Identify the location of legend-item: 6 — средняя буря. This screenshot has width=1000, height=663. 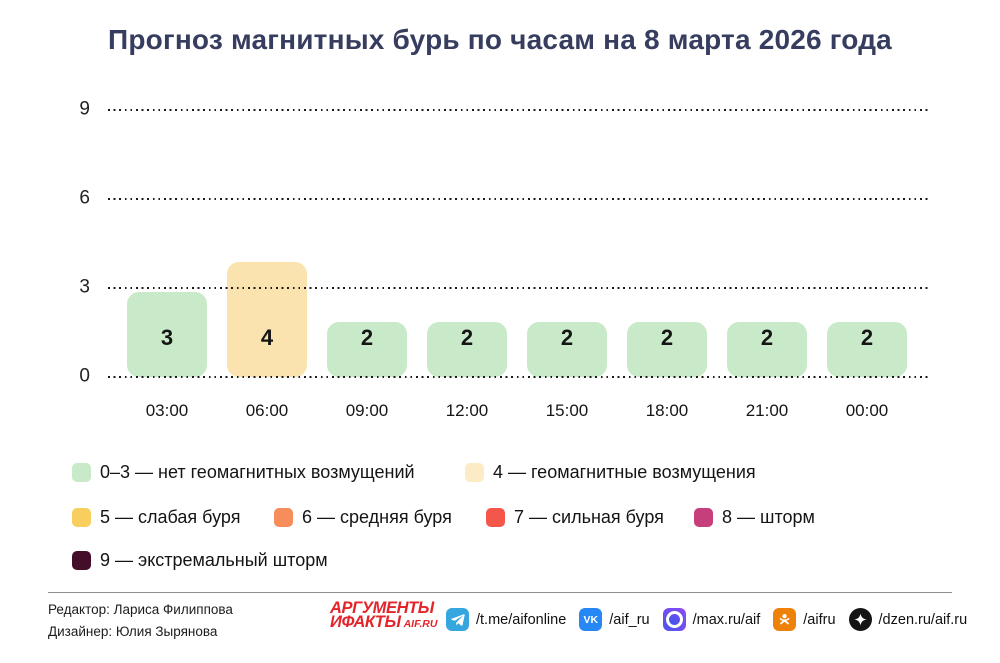
(363, 517).